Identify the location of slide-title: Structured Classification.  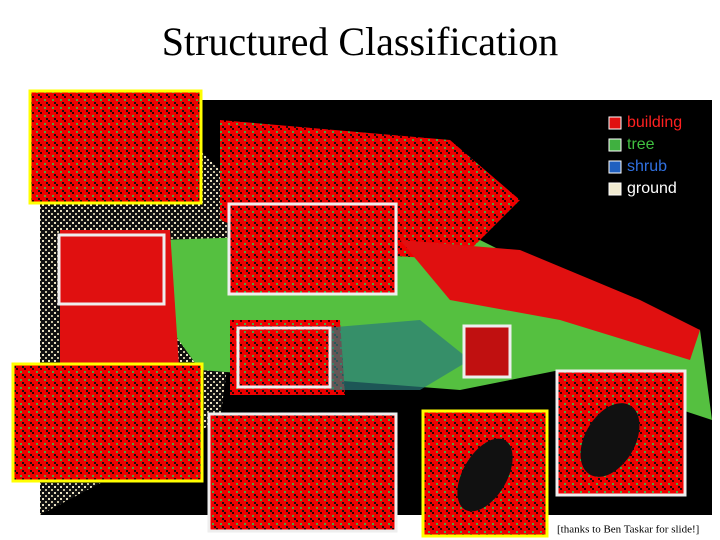
(360, 41).